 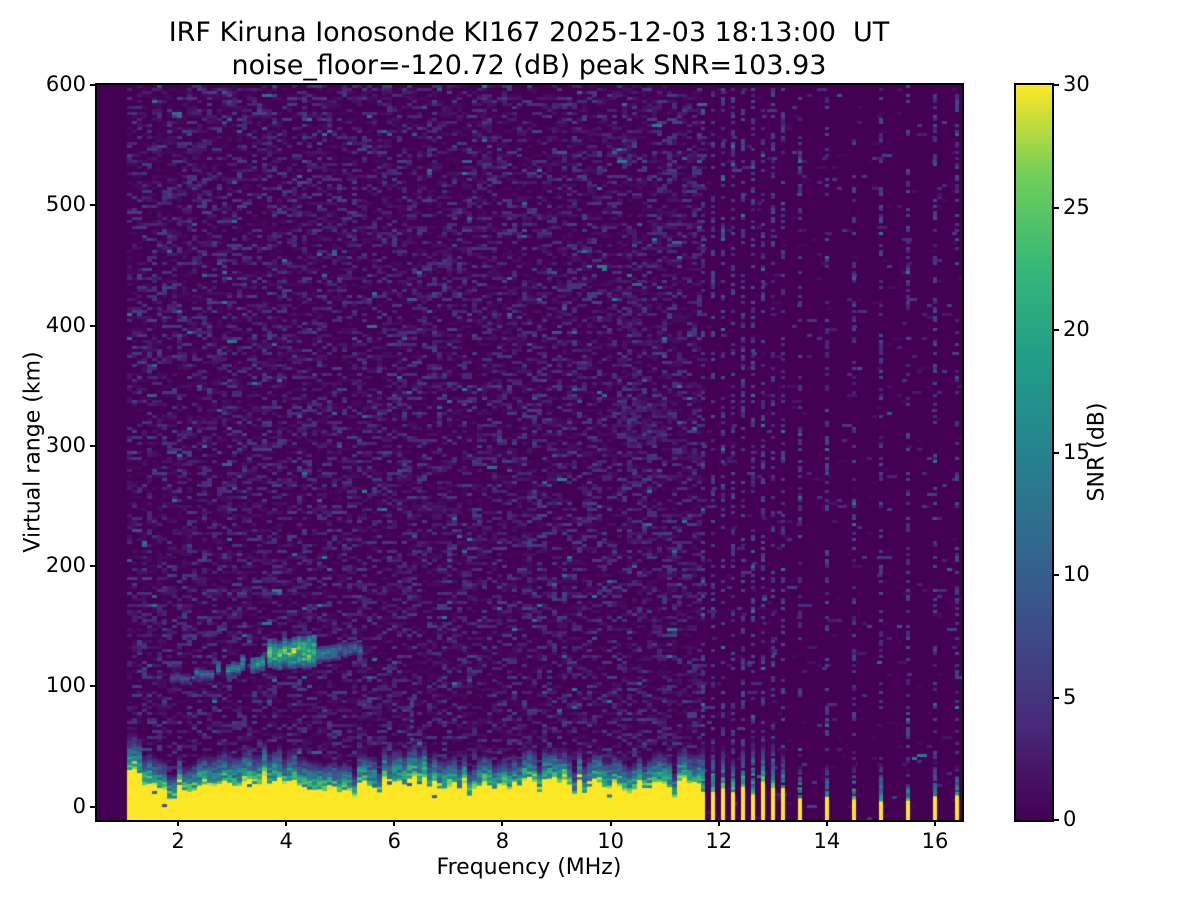 I want to click on colorbar-tick-label: 5, so click(x=1070, y=696).